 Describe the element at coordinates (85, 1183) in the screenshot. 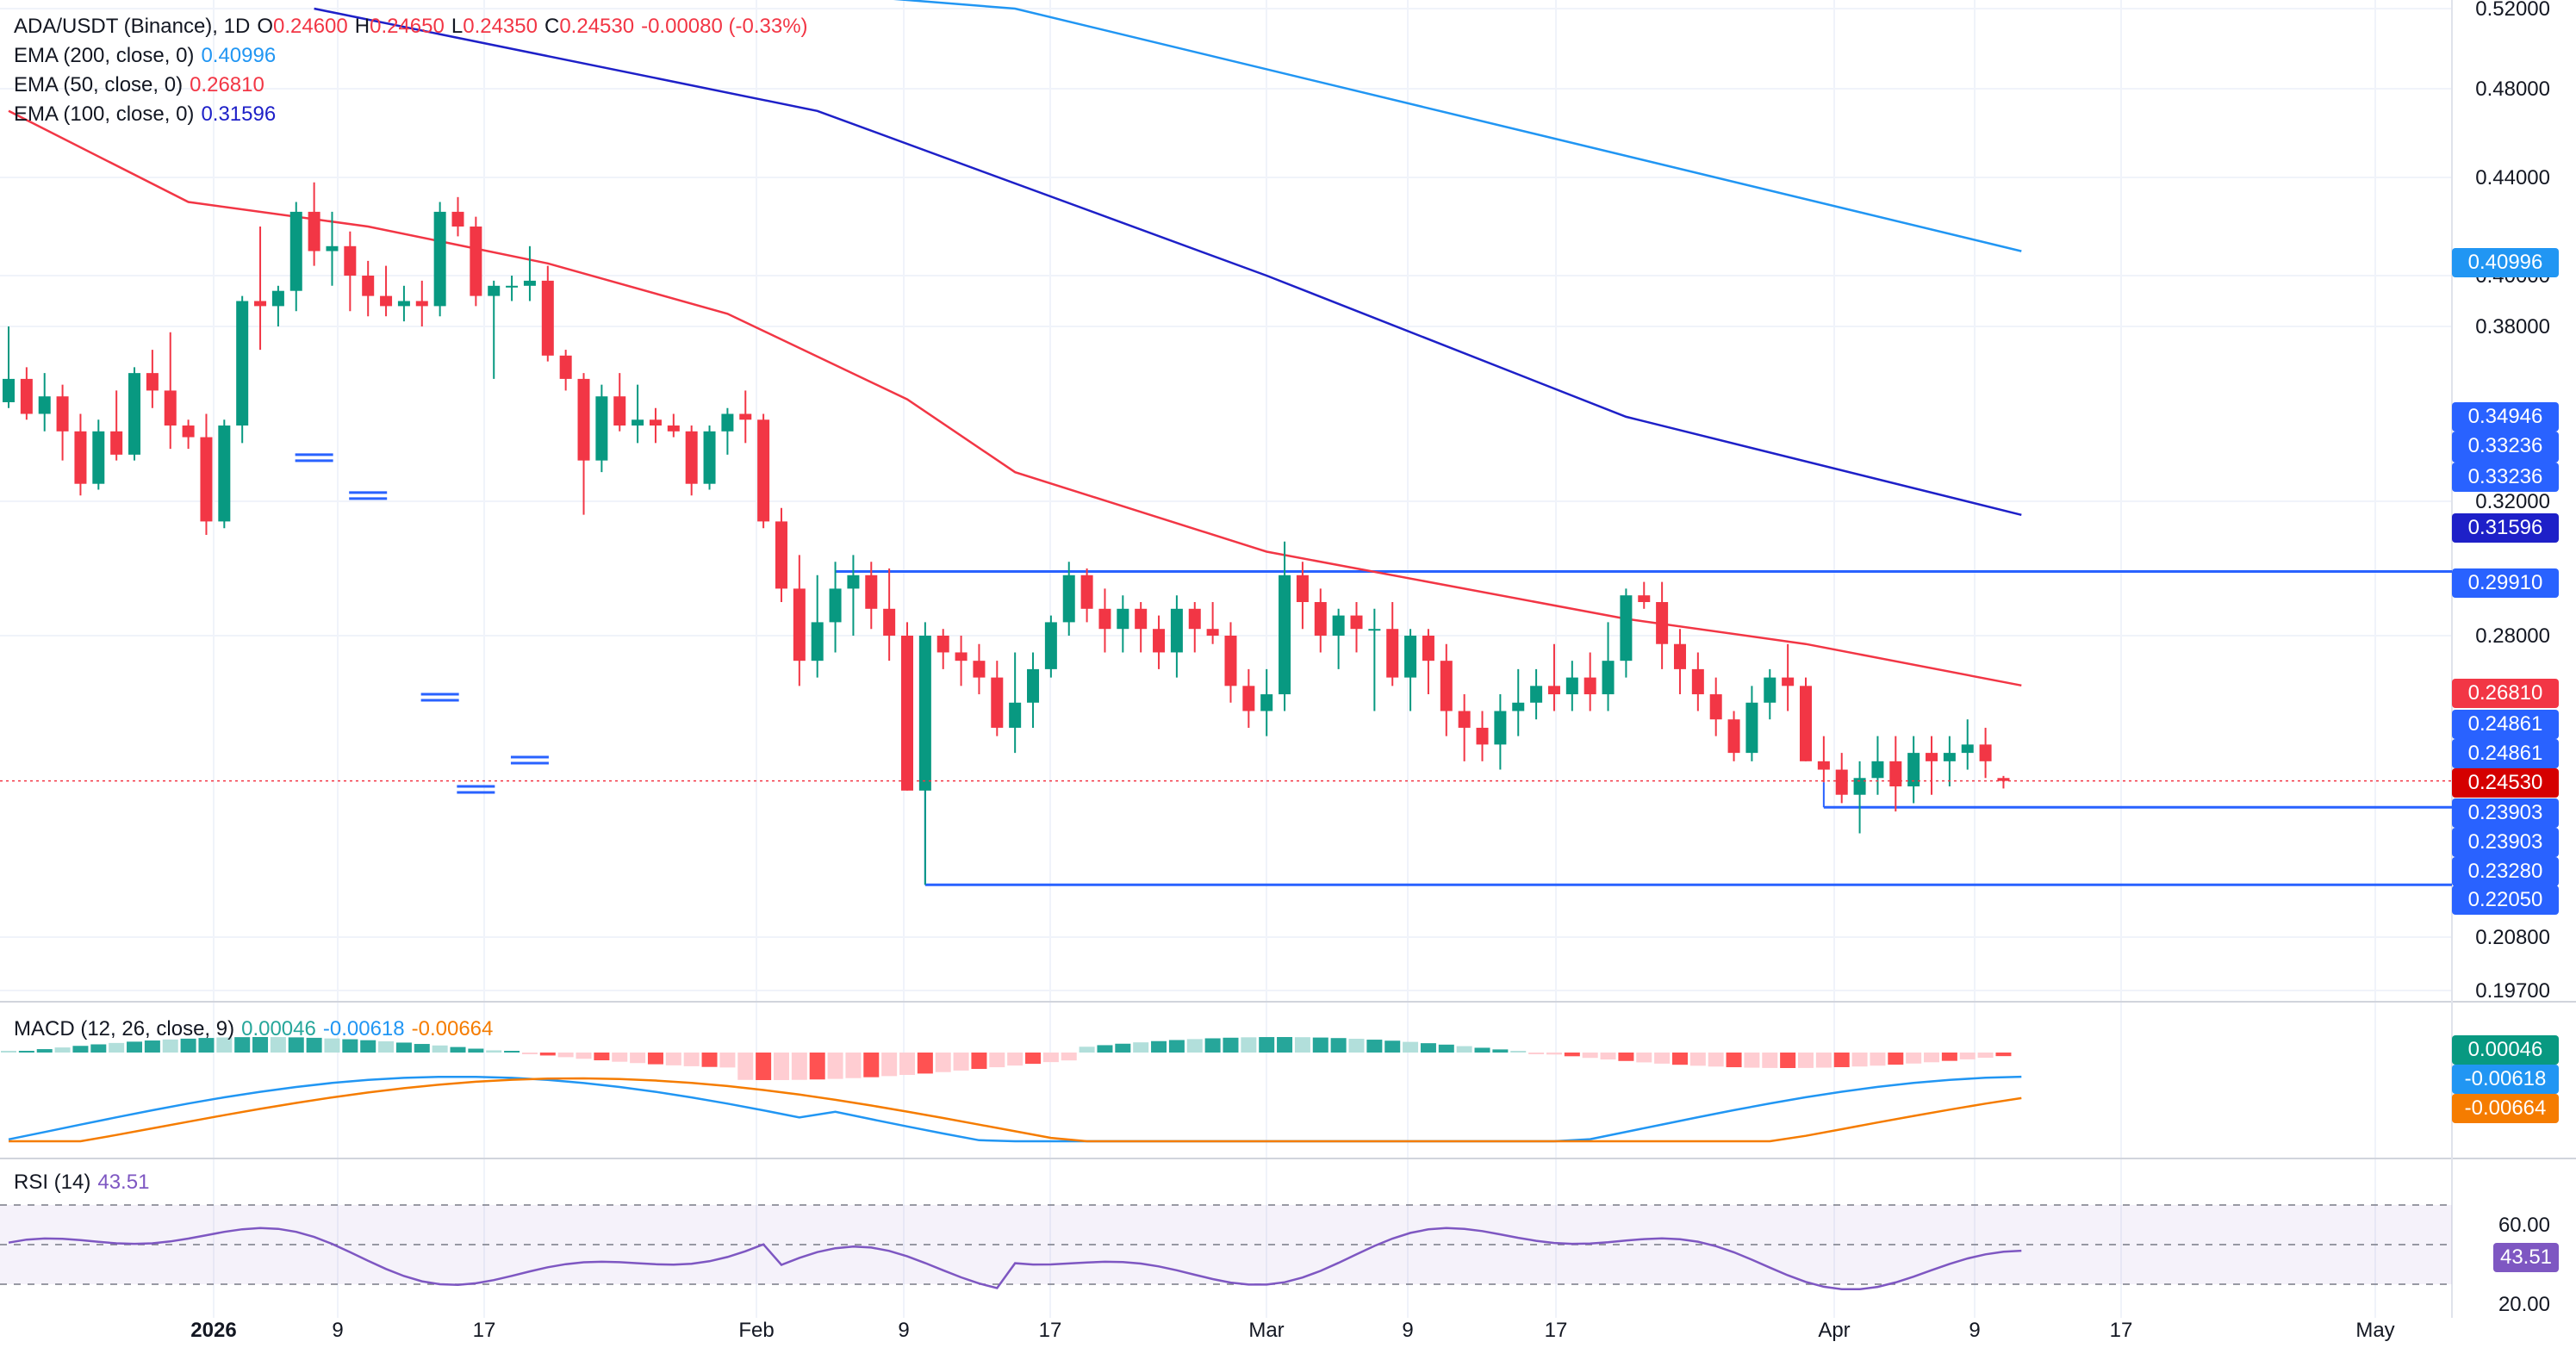

I see `rsi-legend: RSI (14) 43.51` at that location.